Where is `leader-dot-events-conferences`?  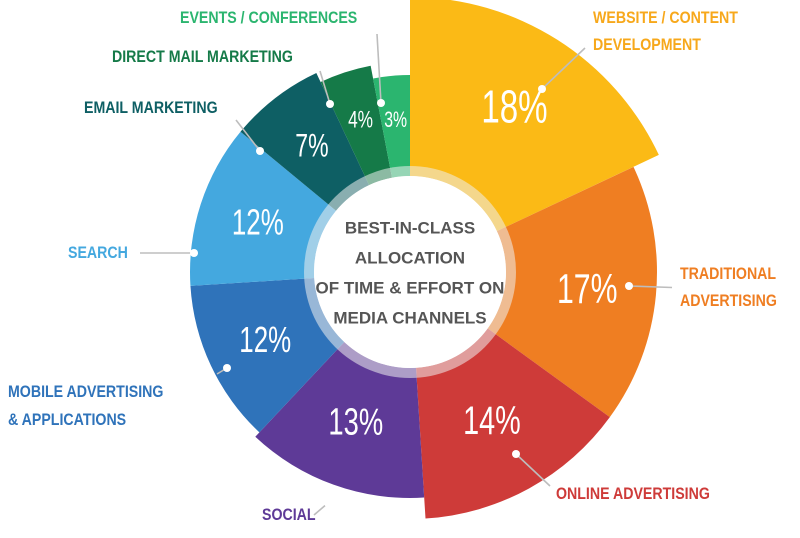
leader-dot-events-conferences is located at coordinates (381, 103).